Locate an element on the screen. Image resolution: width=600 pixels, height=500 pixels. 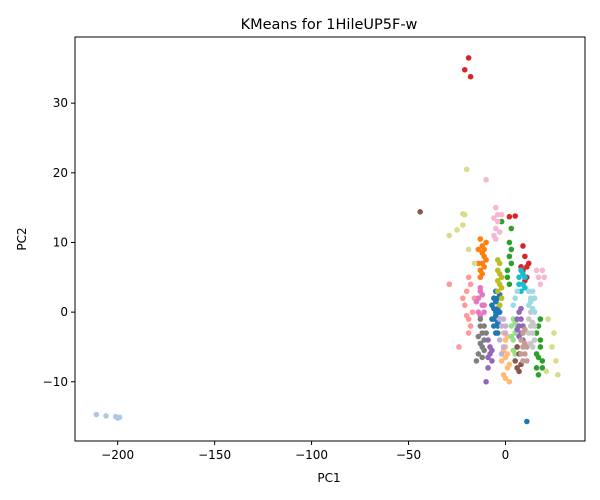
y-tick-label: 0 is located at coordinates (64, 312).